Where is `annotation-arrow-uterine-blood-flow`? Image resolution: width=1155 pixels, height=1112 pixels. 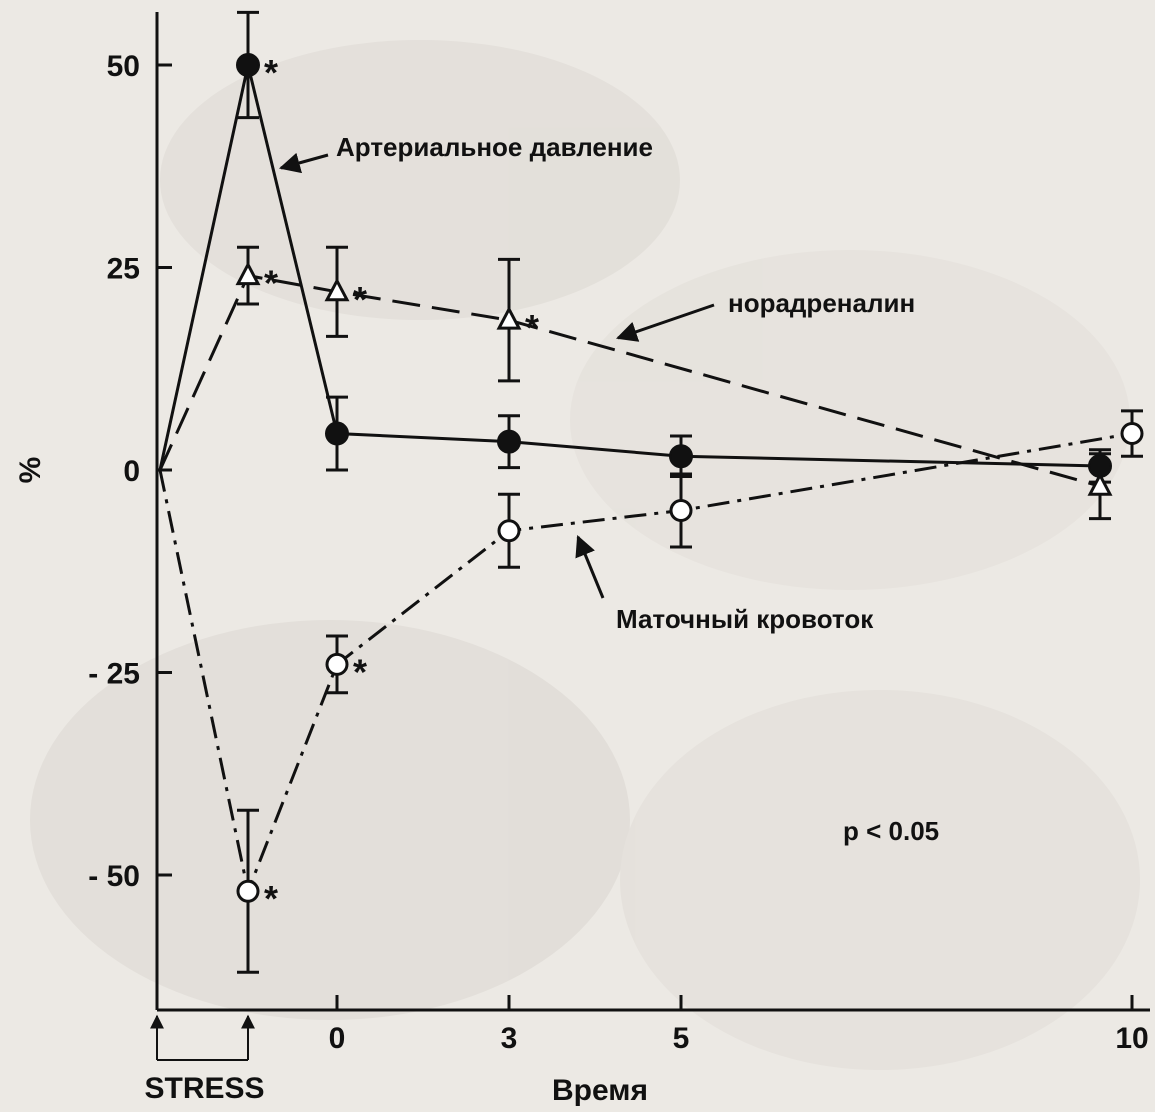
annotation-arrow-uterine-blood-flow is located at coordinates (590, 567).